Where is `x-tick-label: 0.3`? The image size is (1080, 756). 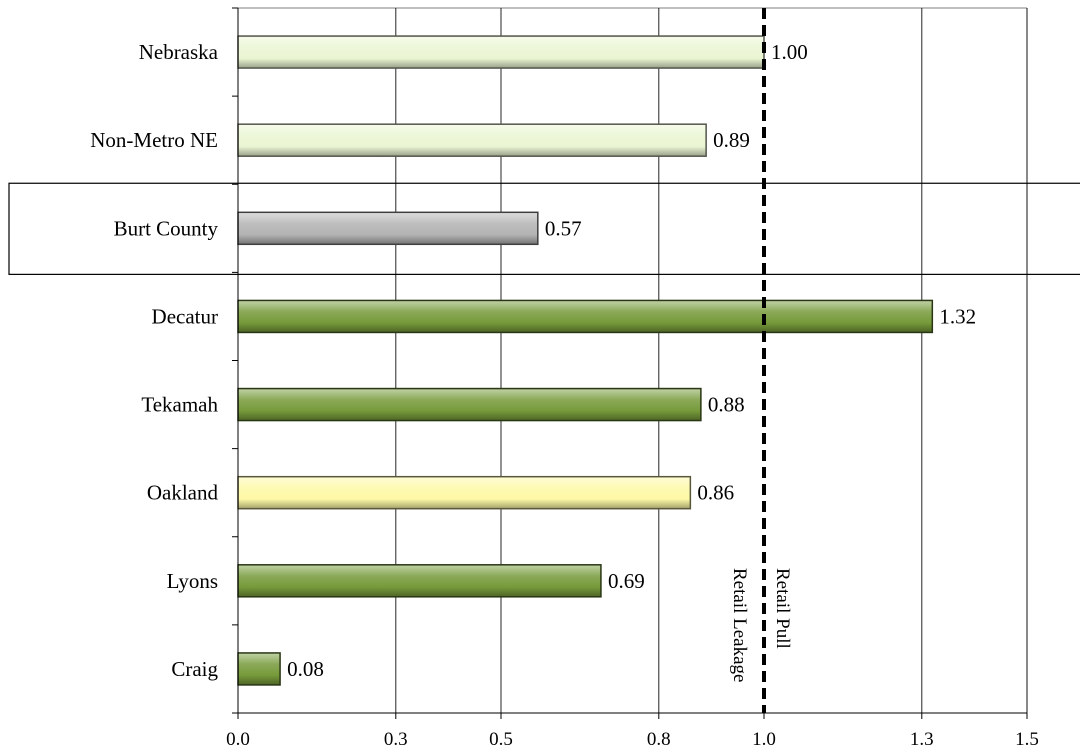
x-tick-label: 0.3 is located at coordinates (396, 739).